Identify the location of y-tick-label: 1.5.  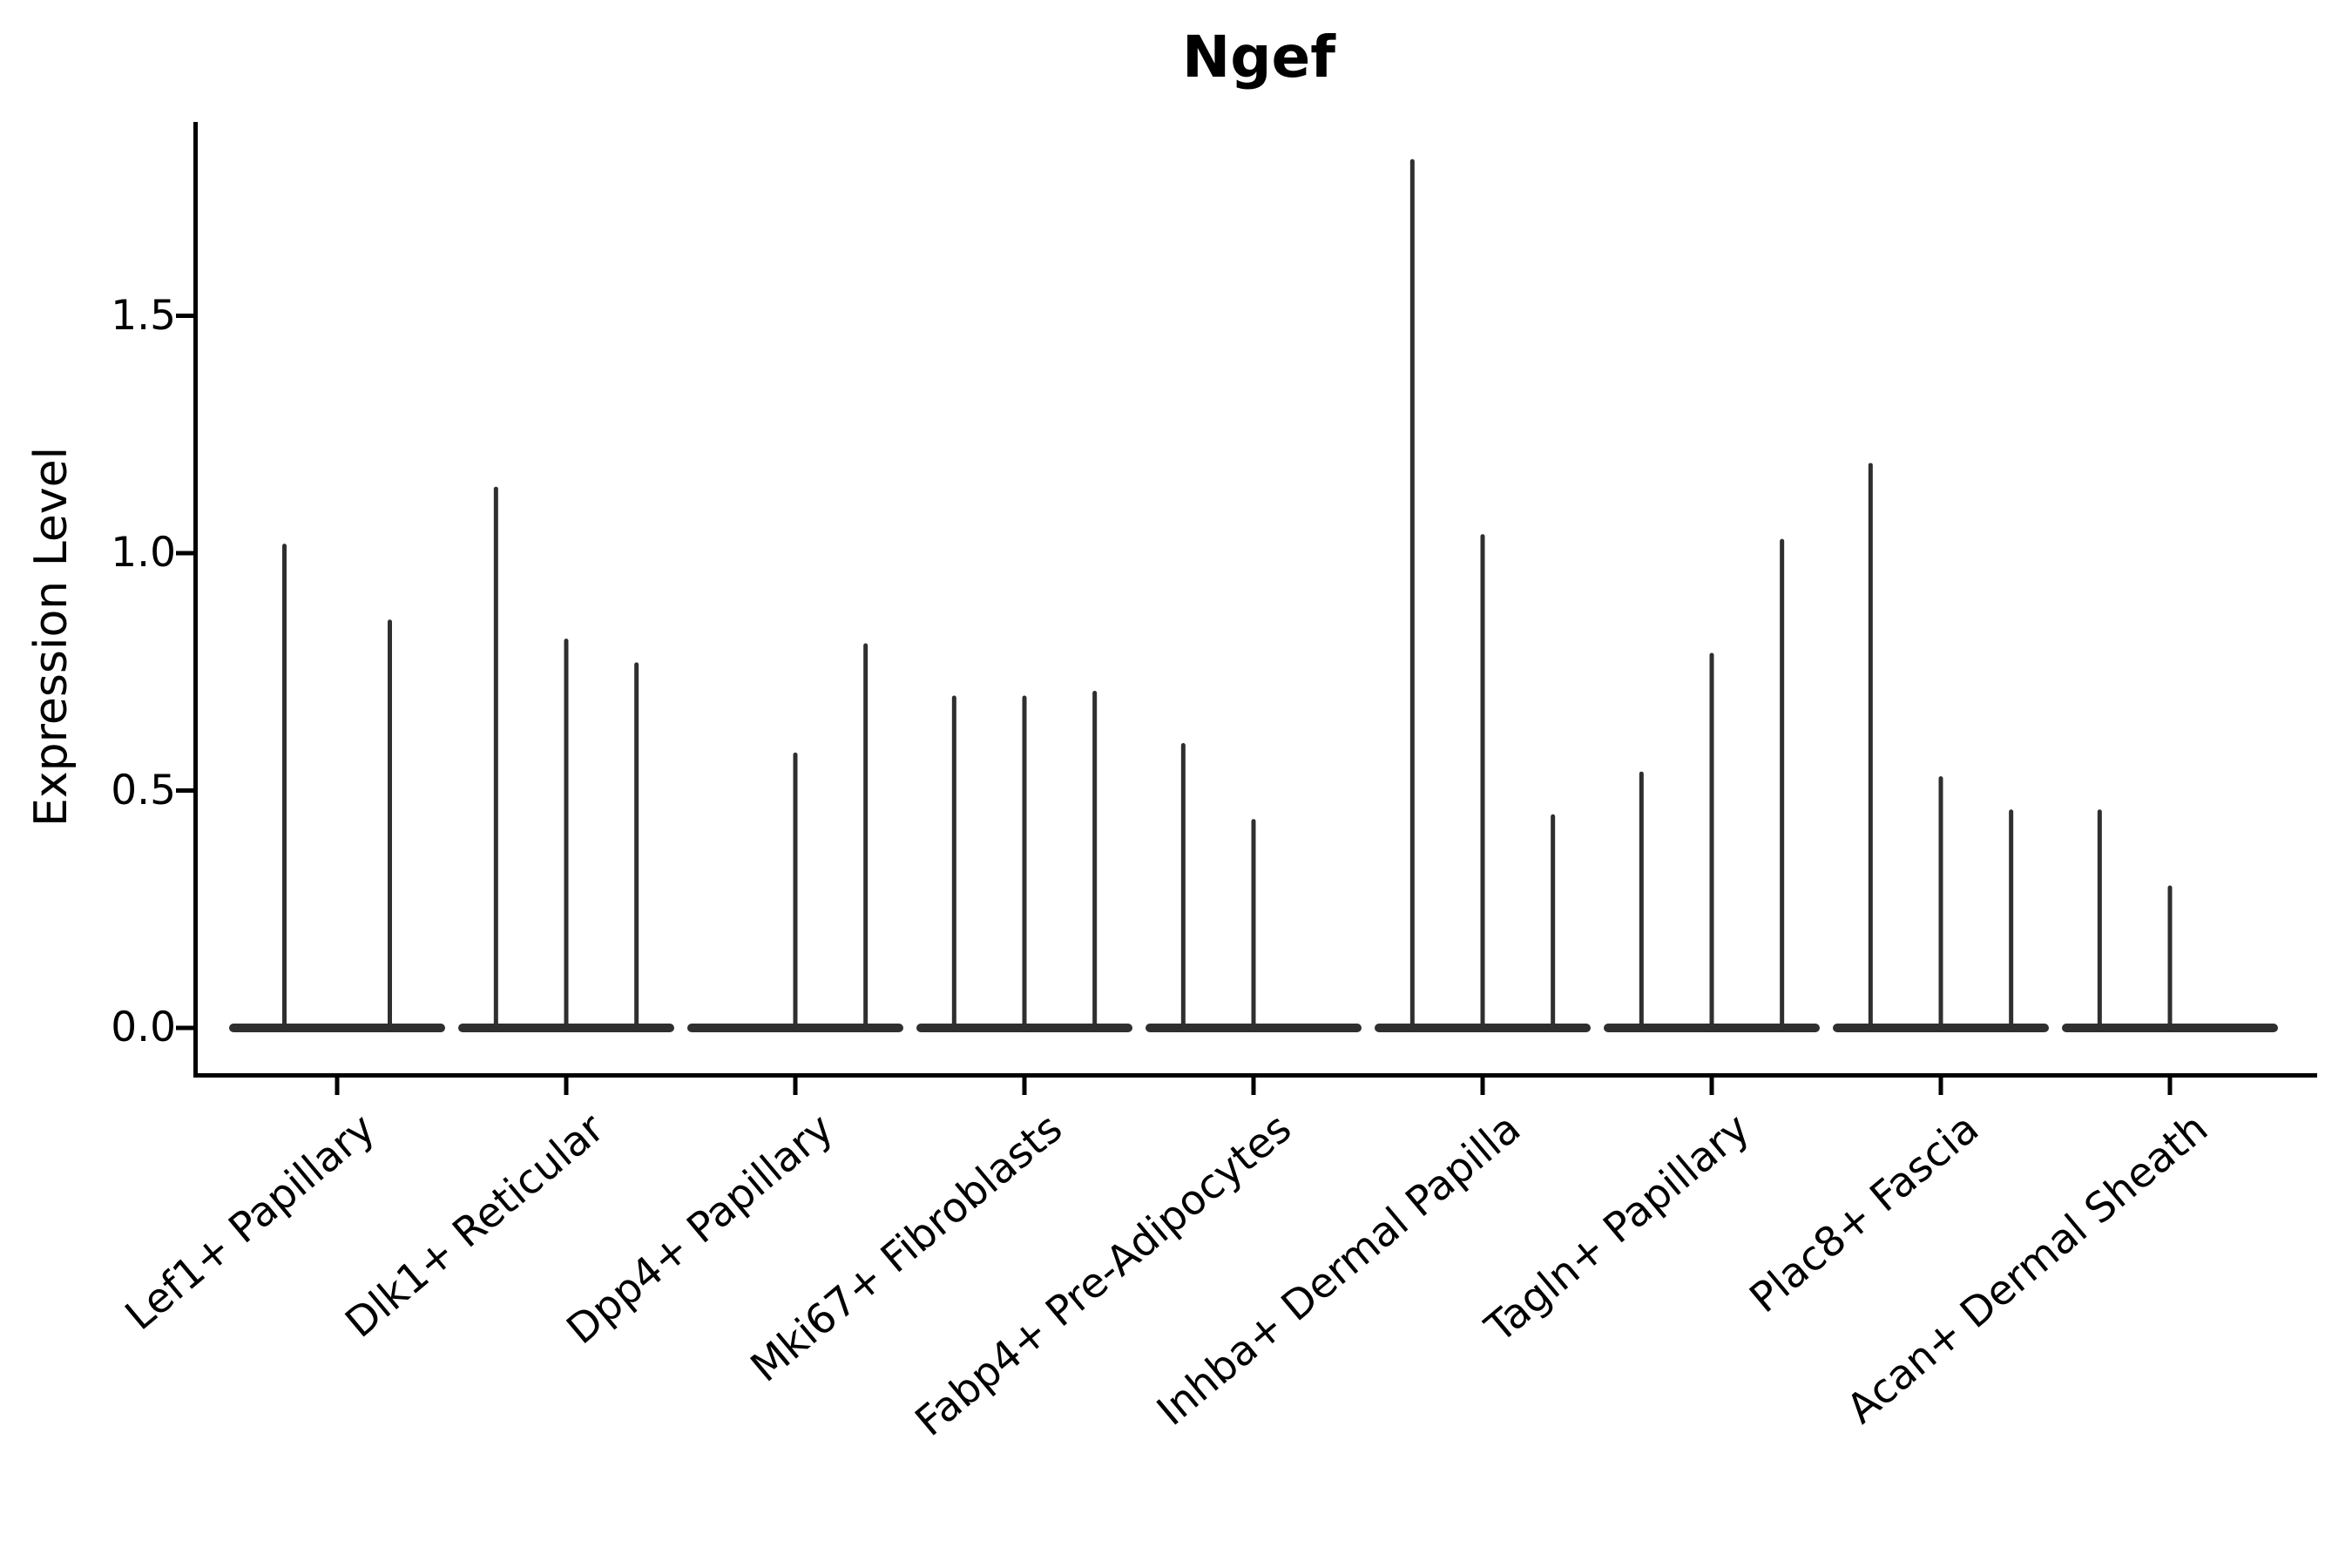
(143, 315).